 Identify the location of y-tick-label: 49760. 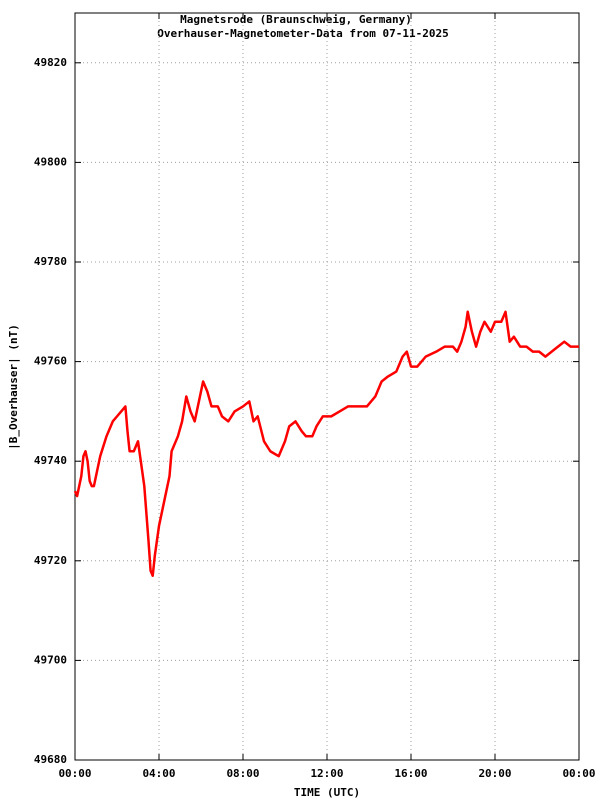
(50, 361).